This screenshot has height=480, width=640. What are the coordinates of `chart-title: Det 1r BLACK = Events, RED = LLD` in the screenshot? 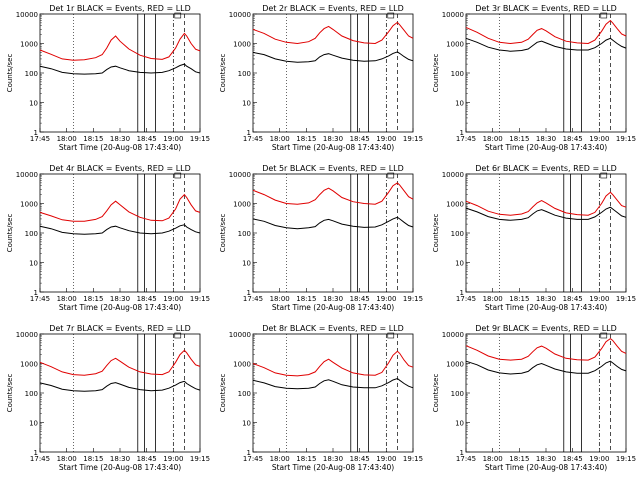 It's located at (120, 8).